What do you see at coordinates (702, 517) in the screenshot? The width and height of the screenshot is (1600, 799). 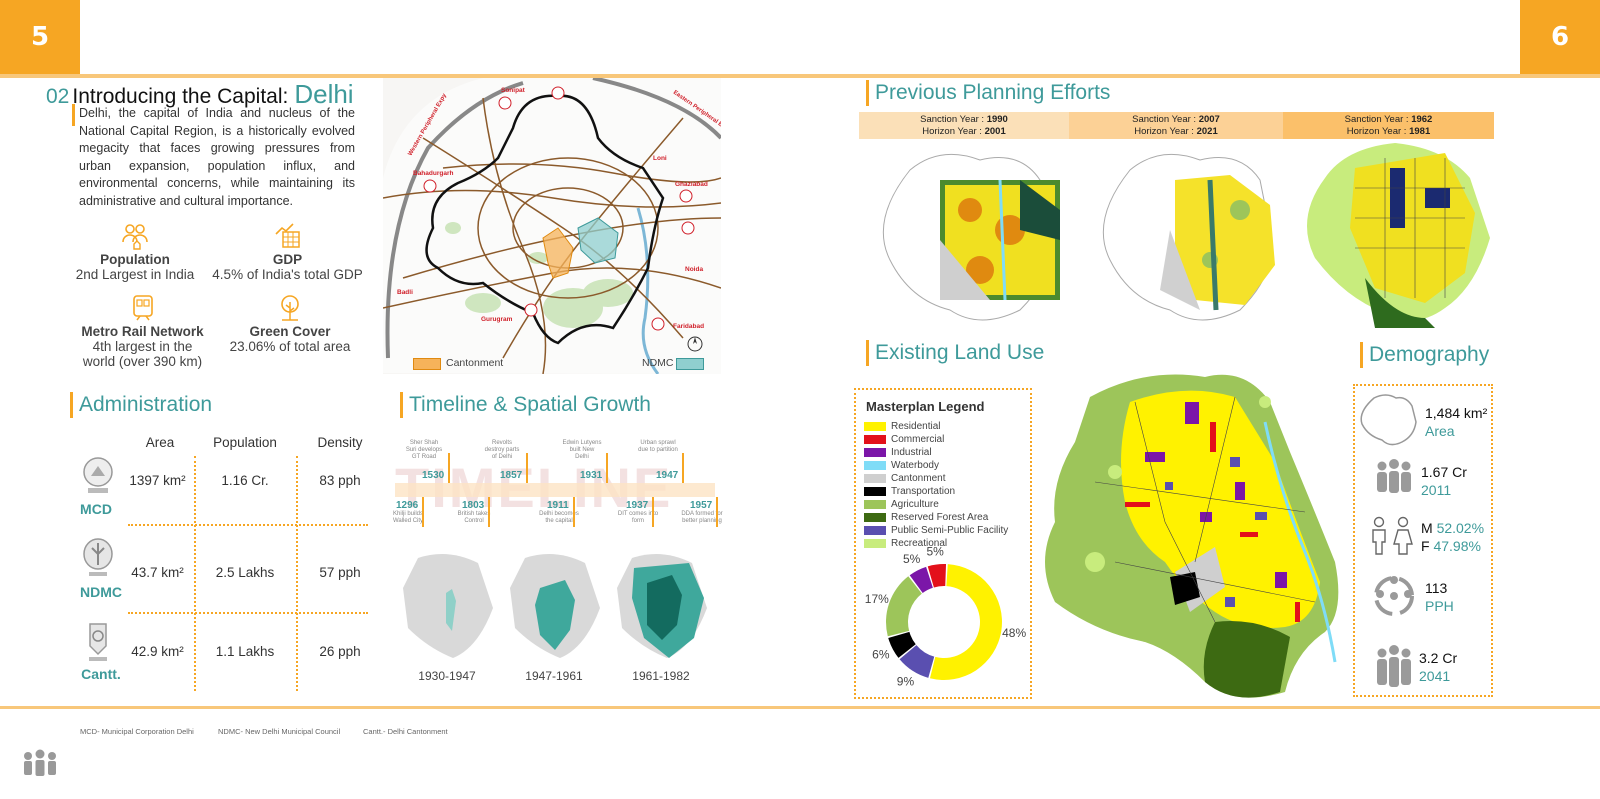 I see `timeline-note: DDA formed for better planning` at bounding box center [702, 517].